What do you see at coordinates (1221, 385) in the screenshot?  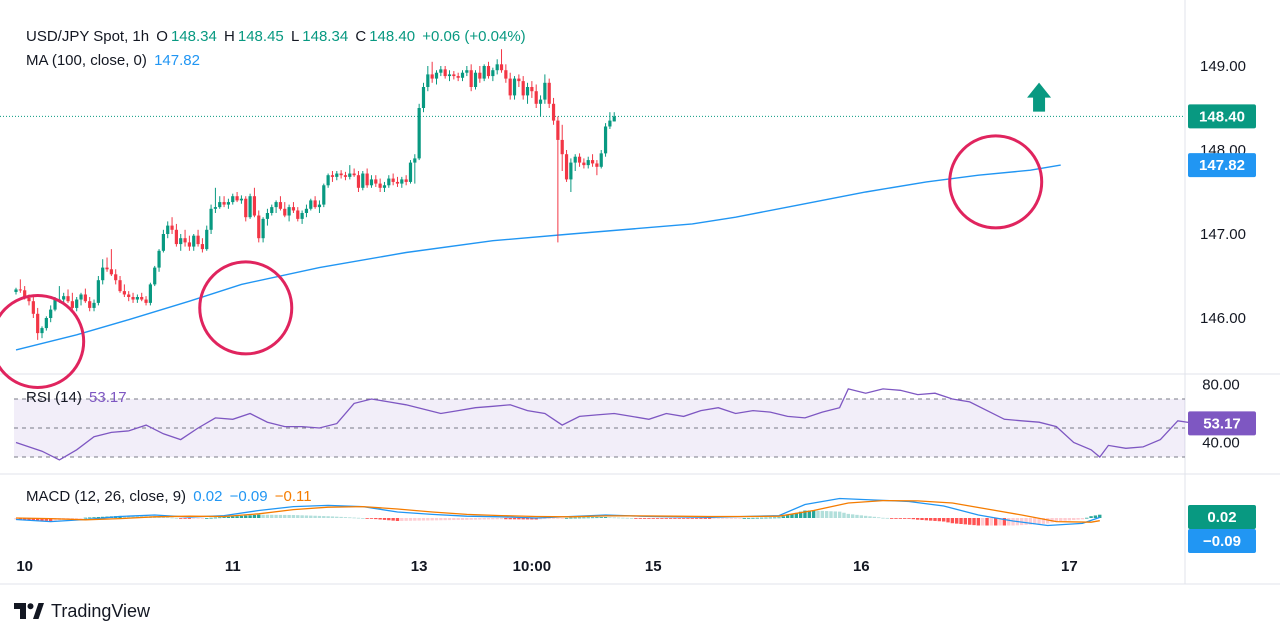 I see `rsi-tick-label: 80.00` at bounding box center [1221, 385].